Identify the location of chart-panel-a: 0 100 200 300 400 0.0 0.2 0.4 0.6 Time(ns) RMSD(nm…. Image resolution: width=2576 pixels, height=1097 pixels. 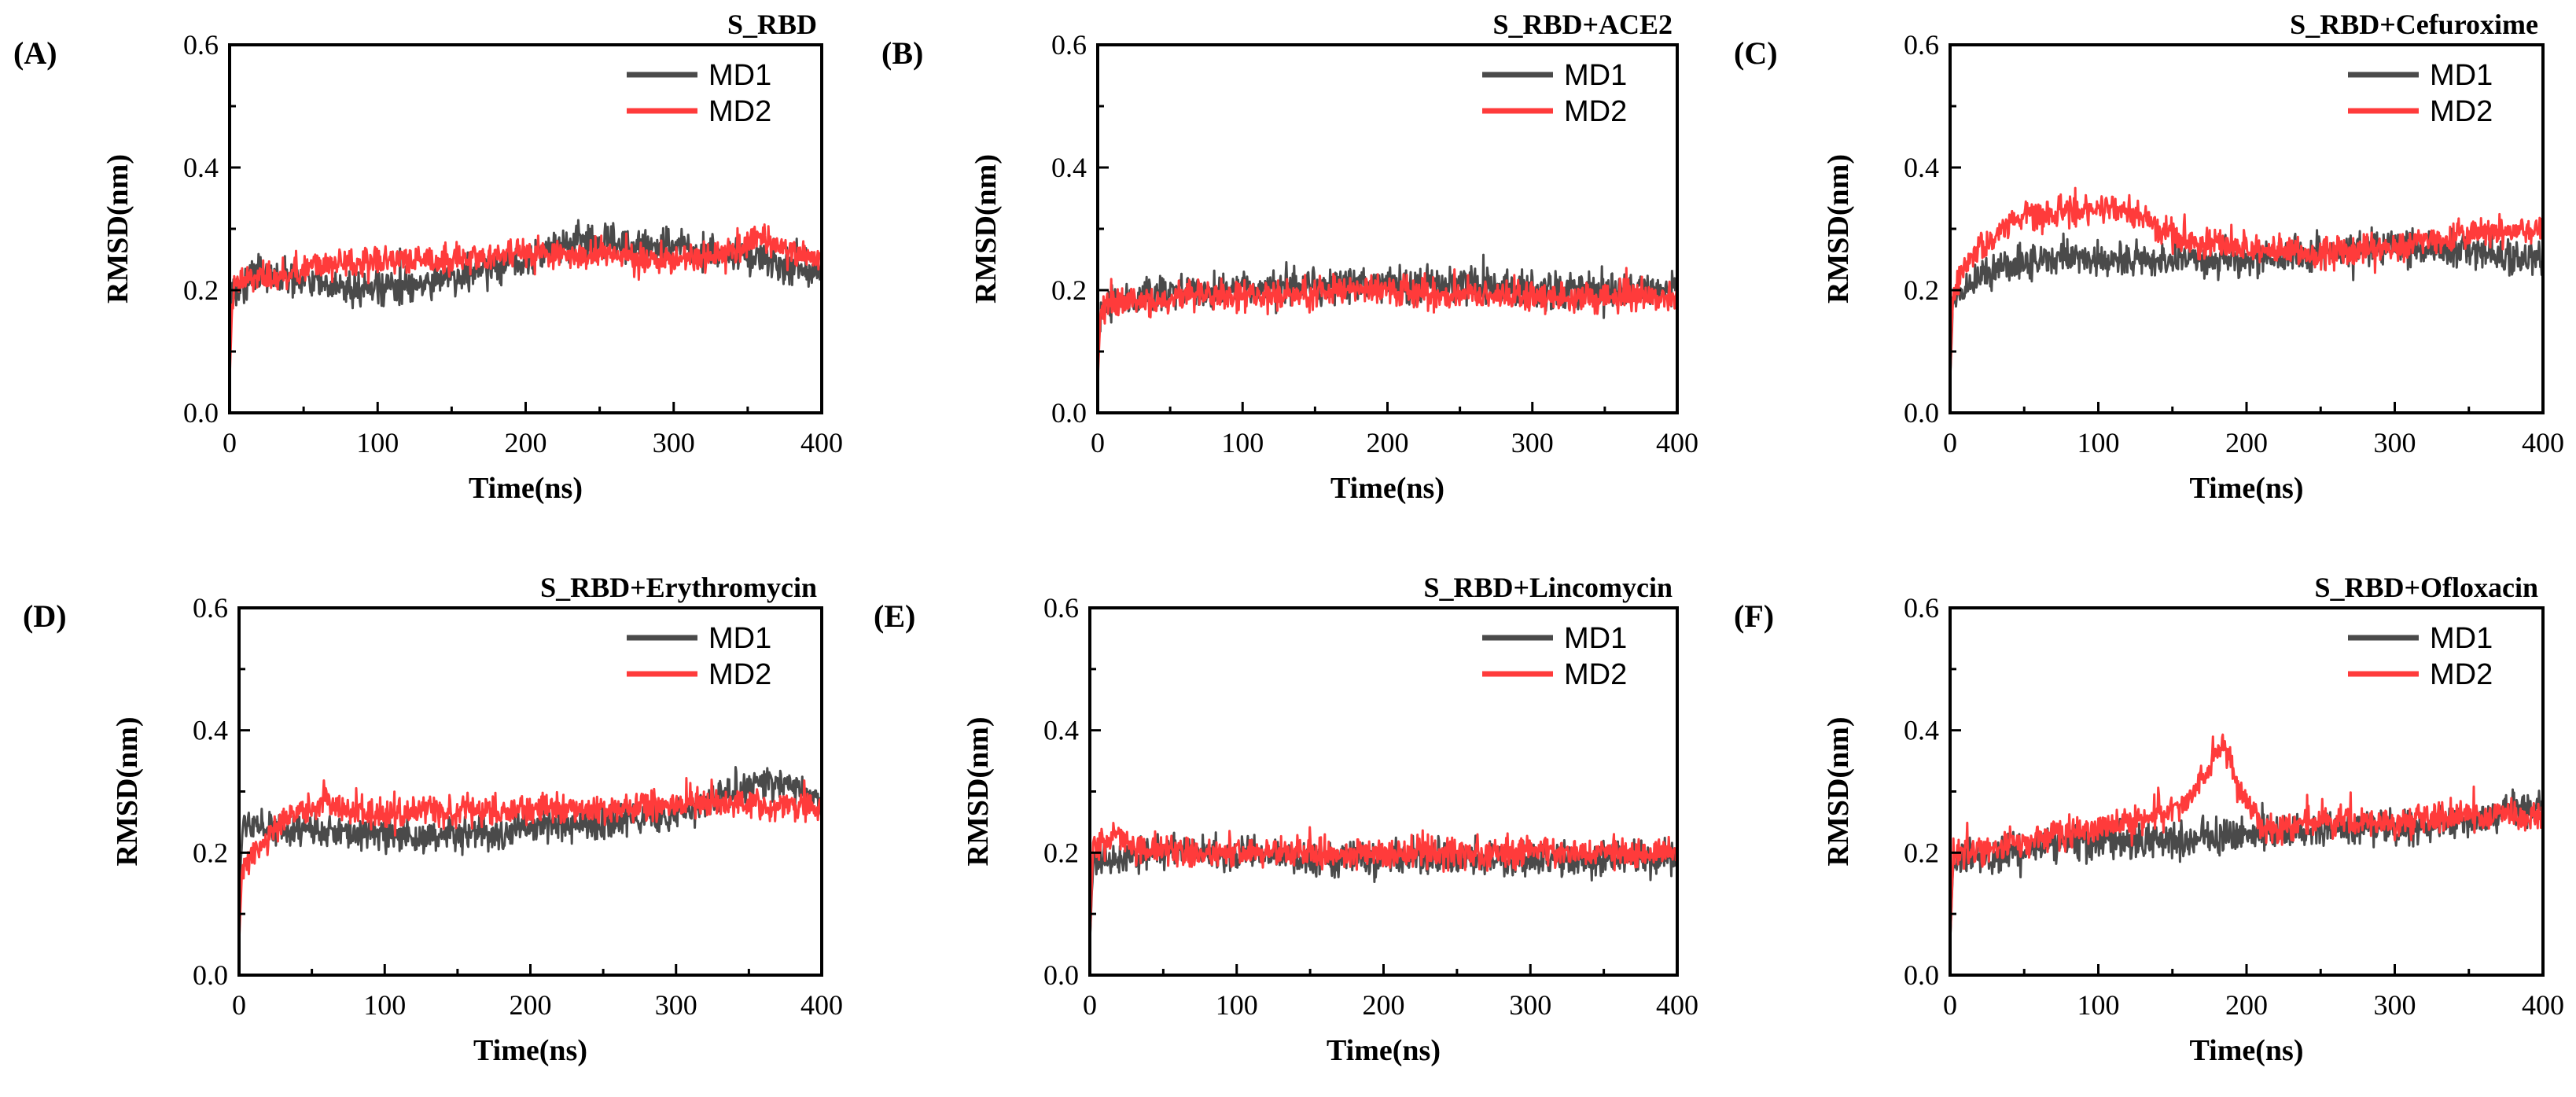
(428, 257).